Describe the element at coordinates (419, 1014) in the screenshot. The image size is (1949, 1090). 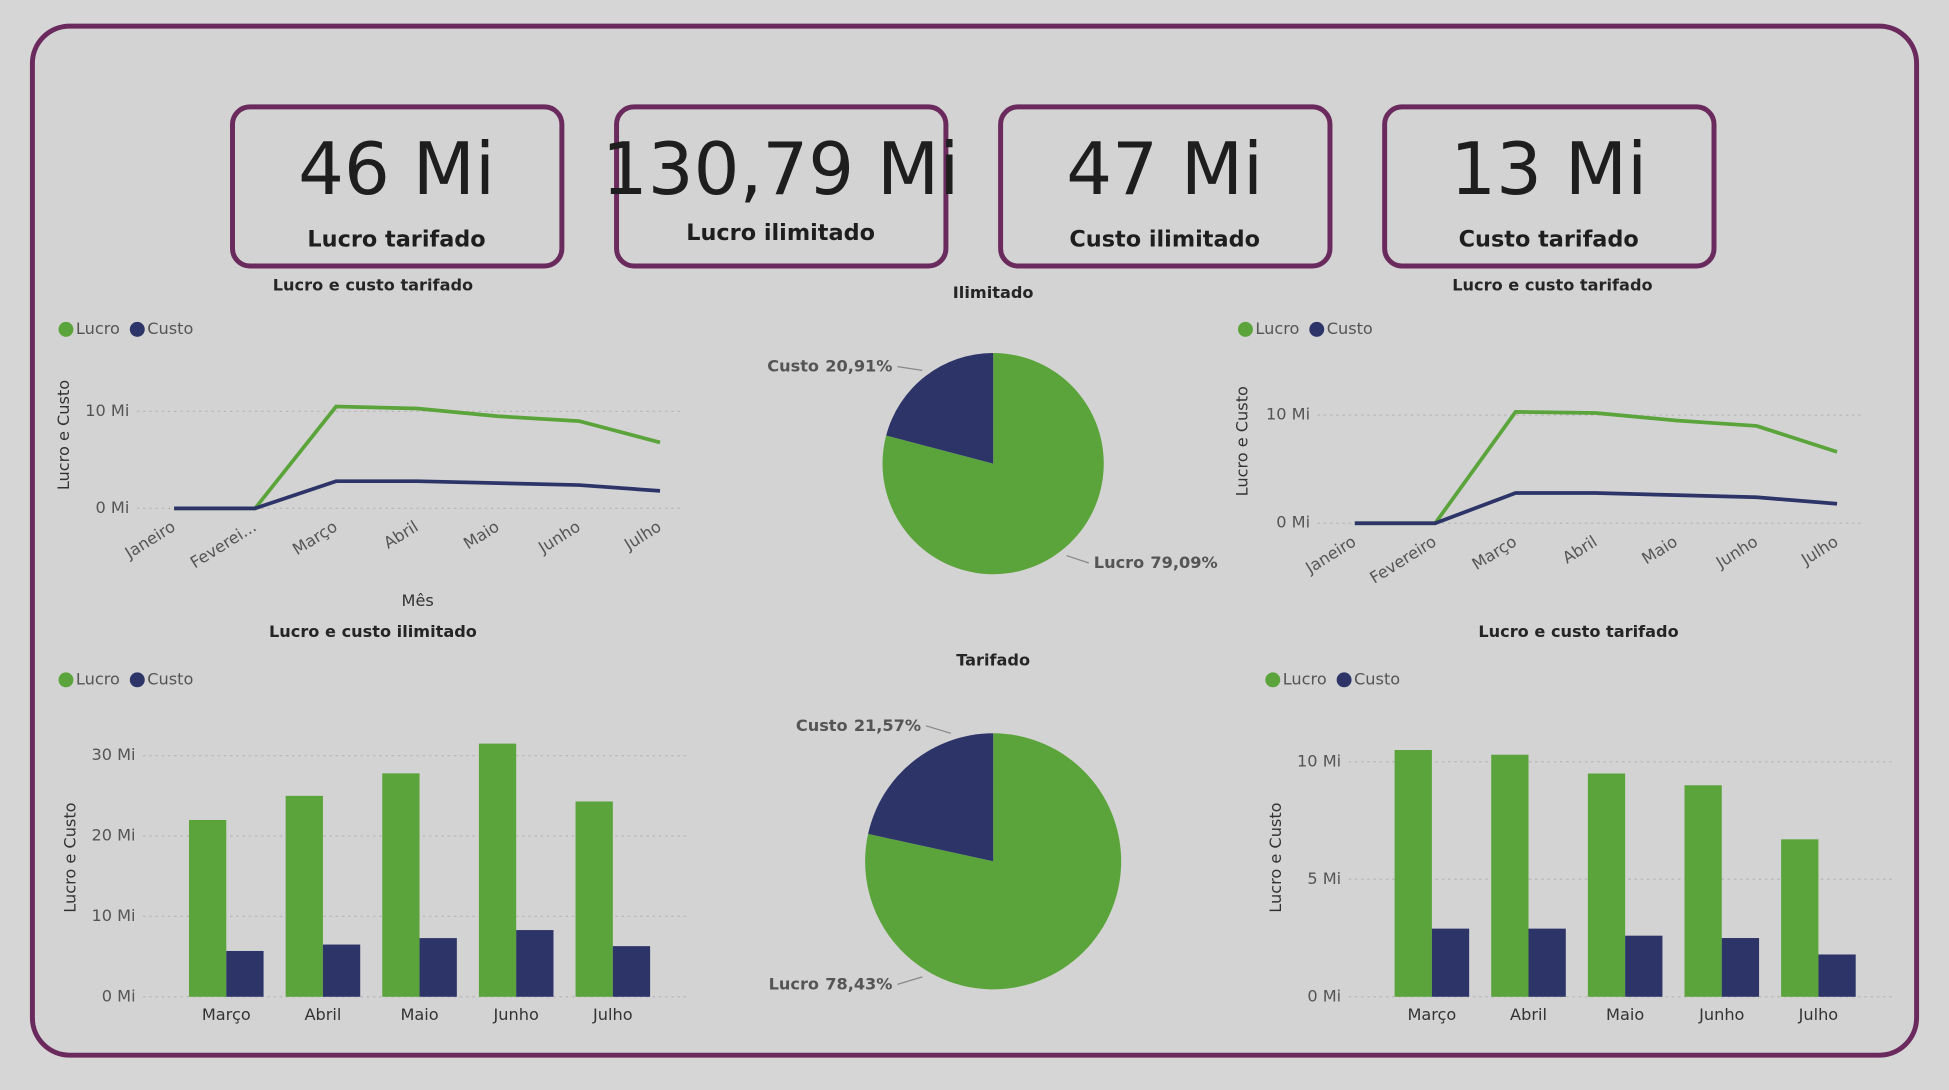
I see `x-tick-label: Maio` at that location.